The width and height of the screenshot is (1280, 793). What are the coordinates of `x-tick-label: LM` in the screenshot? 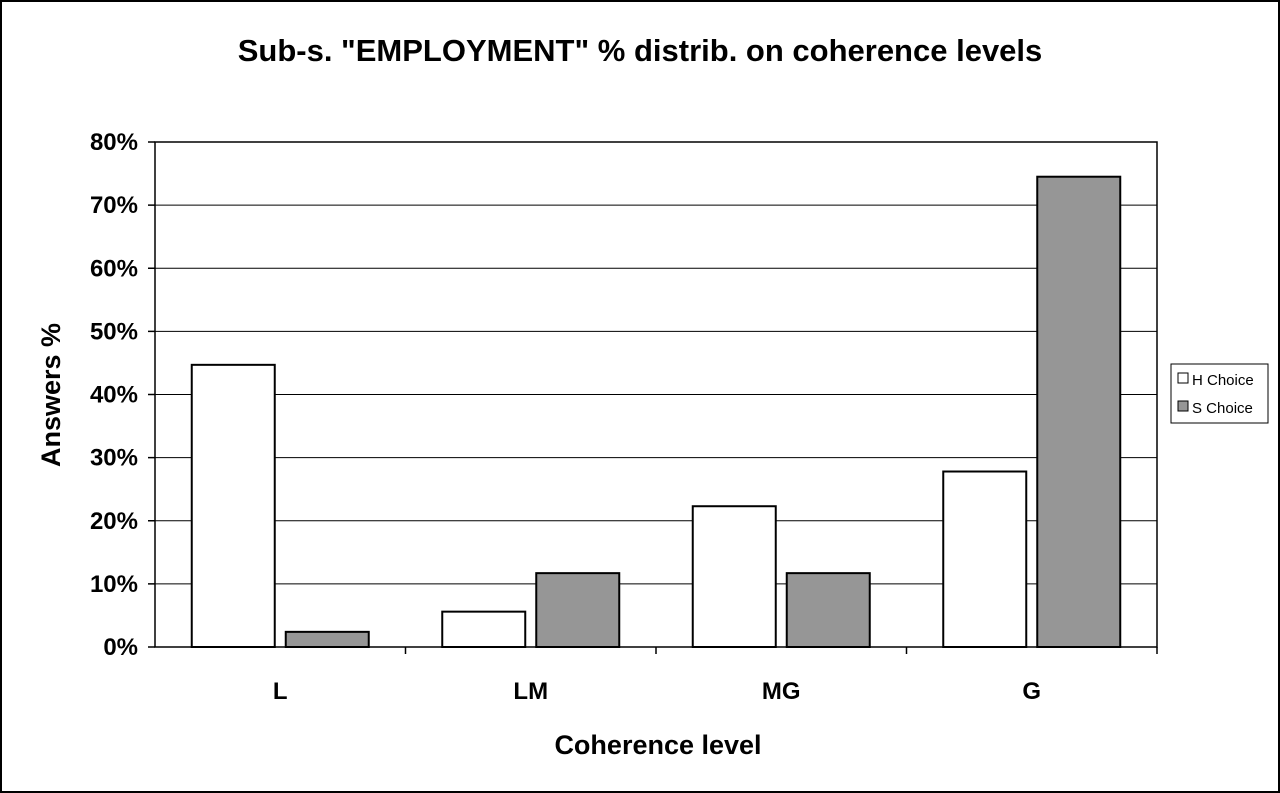 It's located at (530, 691).